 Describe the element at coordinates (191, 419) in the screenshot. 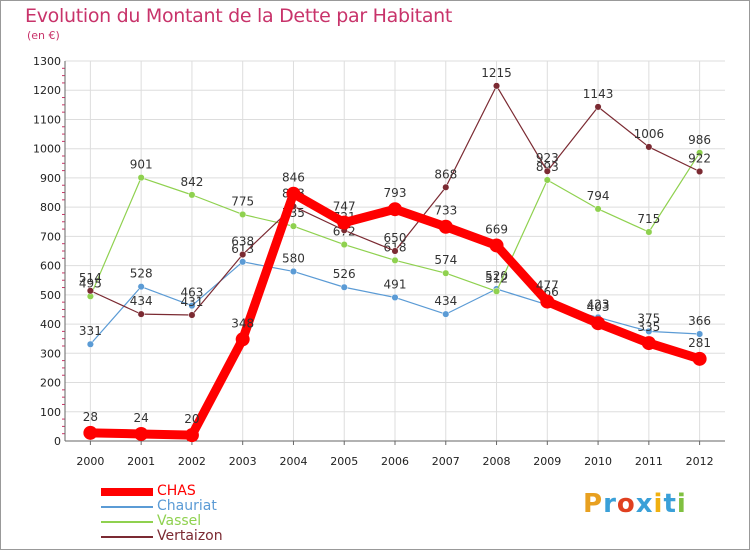

I see `chas-data-label: 20` at that location.